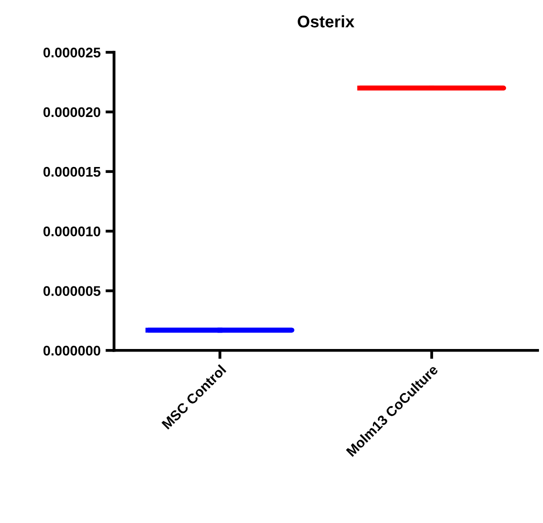  What do you see at coordinates (71, 112) in the screenshot?
I see `y-tick-label: 0.000020` at bounding box center [71, 112].